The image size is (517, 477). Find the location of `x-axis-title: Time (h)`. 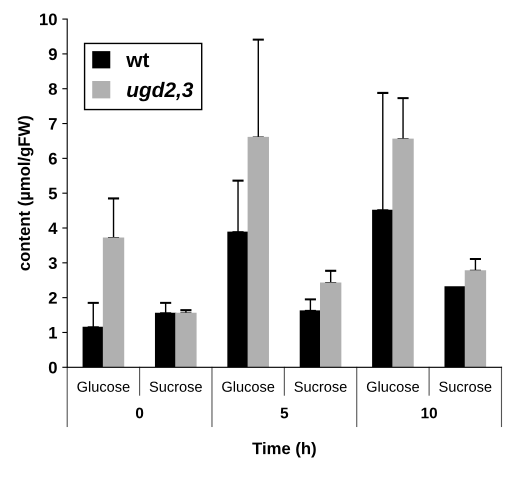

x-axis-title: Time (h) is located at coordinates (284, 450).